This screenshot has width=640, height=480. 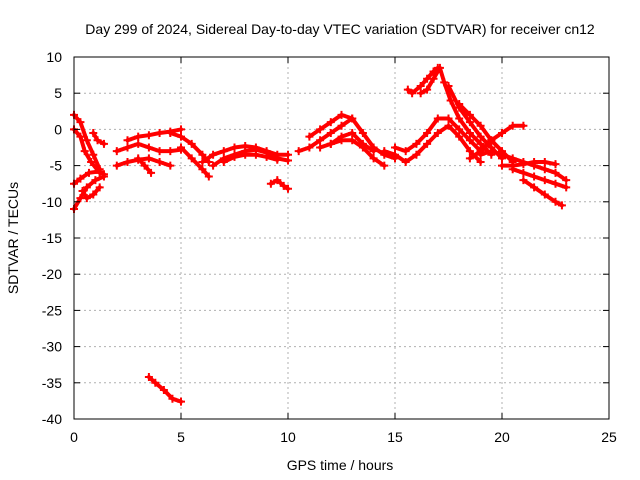 What do you see at coordinates (54, 57) in the screenshot?
I see `y-tick-label: 10` at bounding box center [54, 57].